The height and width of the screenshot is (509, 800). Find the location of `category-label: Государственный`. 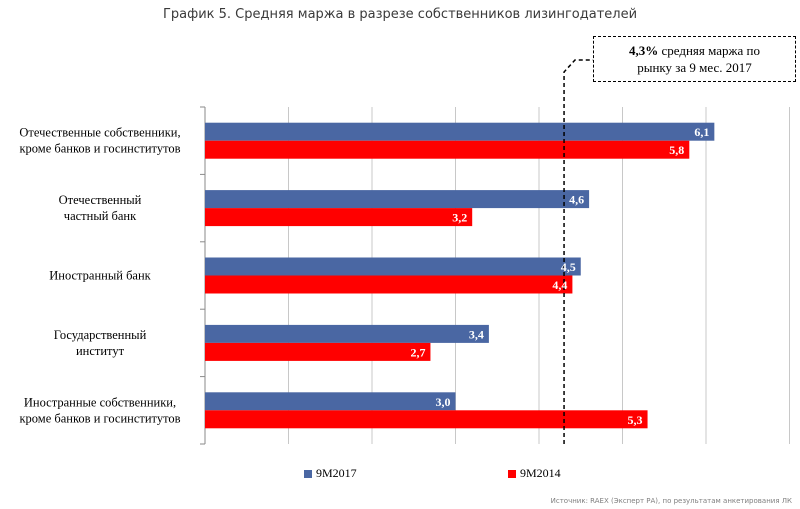

category-label: Государственный is located at coordinates (100, 335).